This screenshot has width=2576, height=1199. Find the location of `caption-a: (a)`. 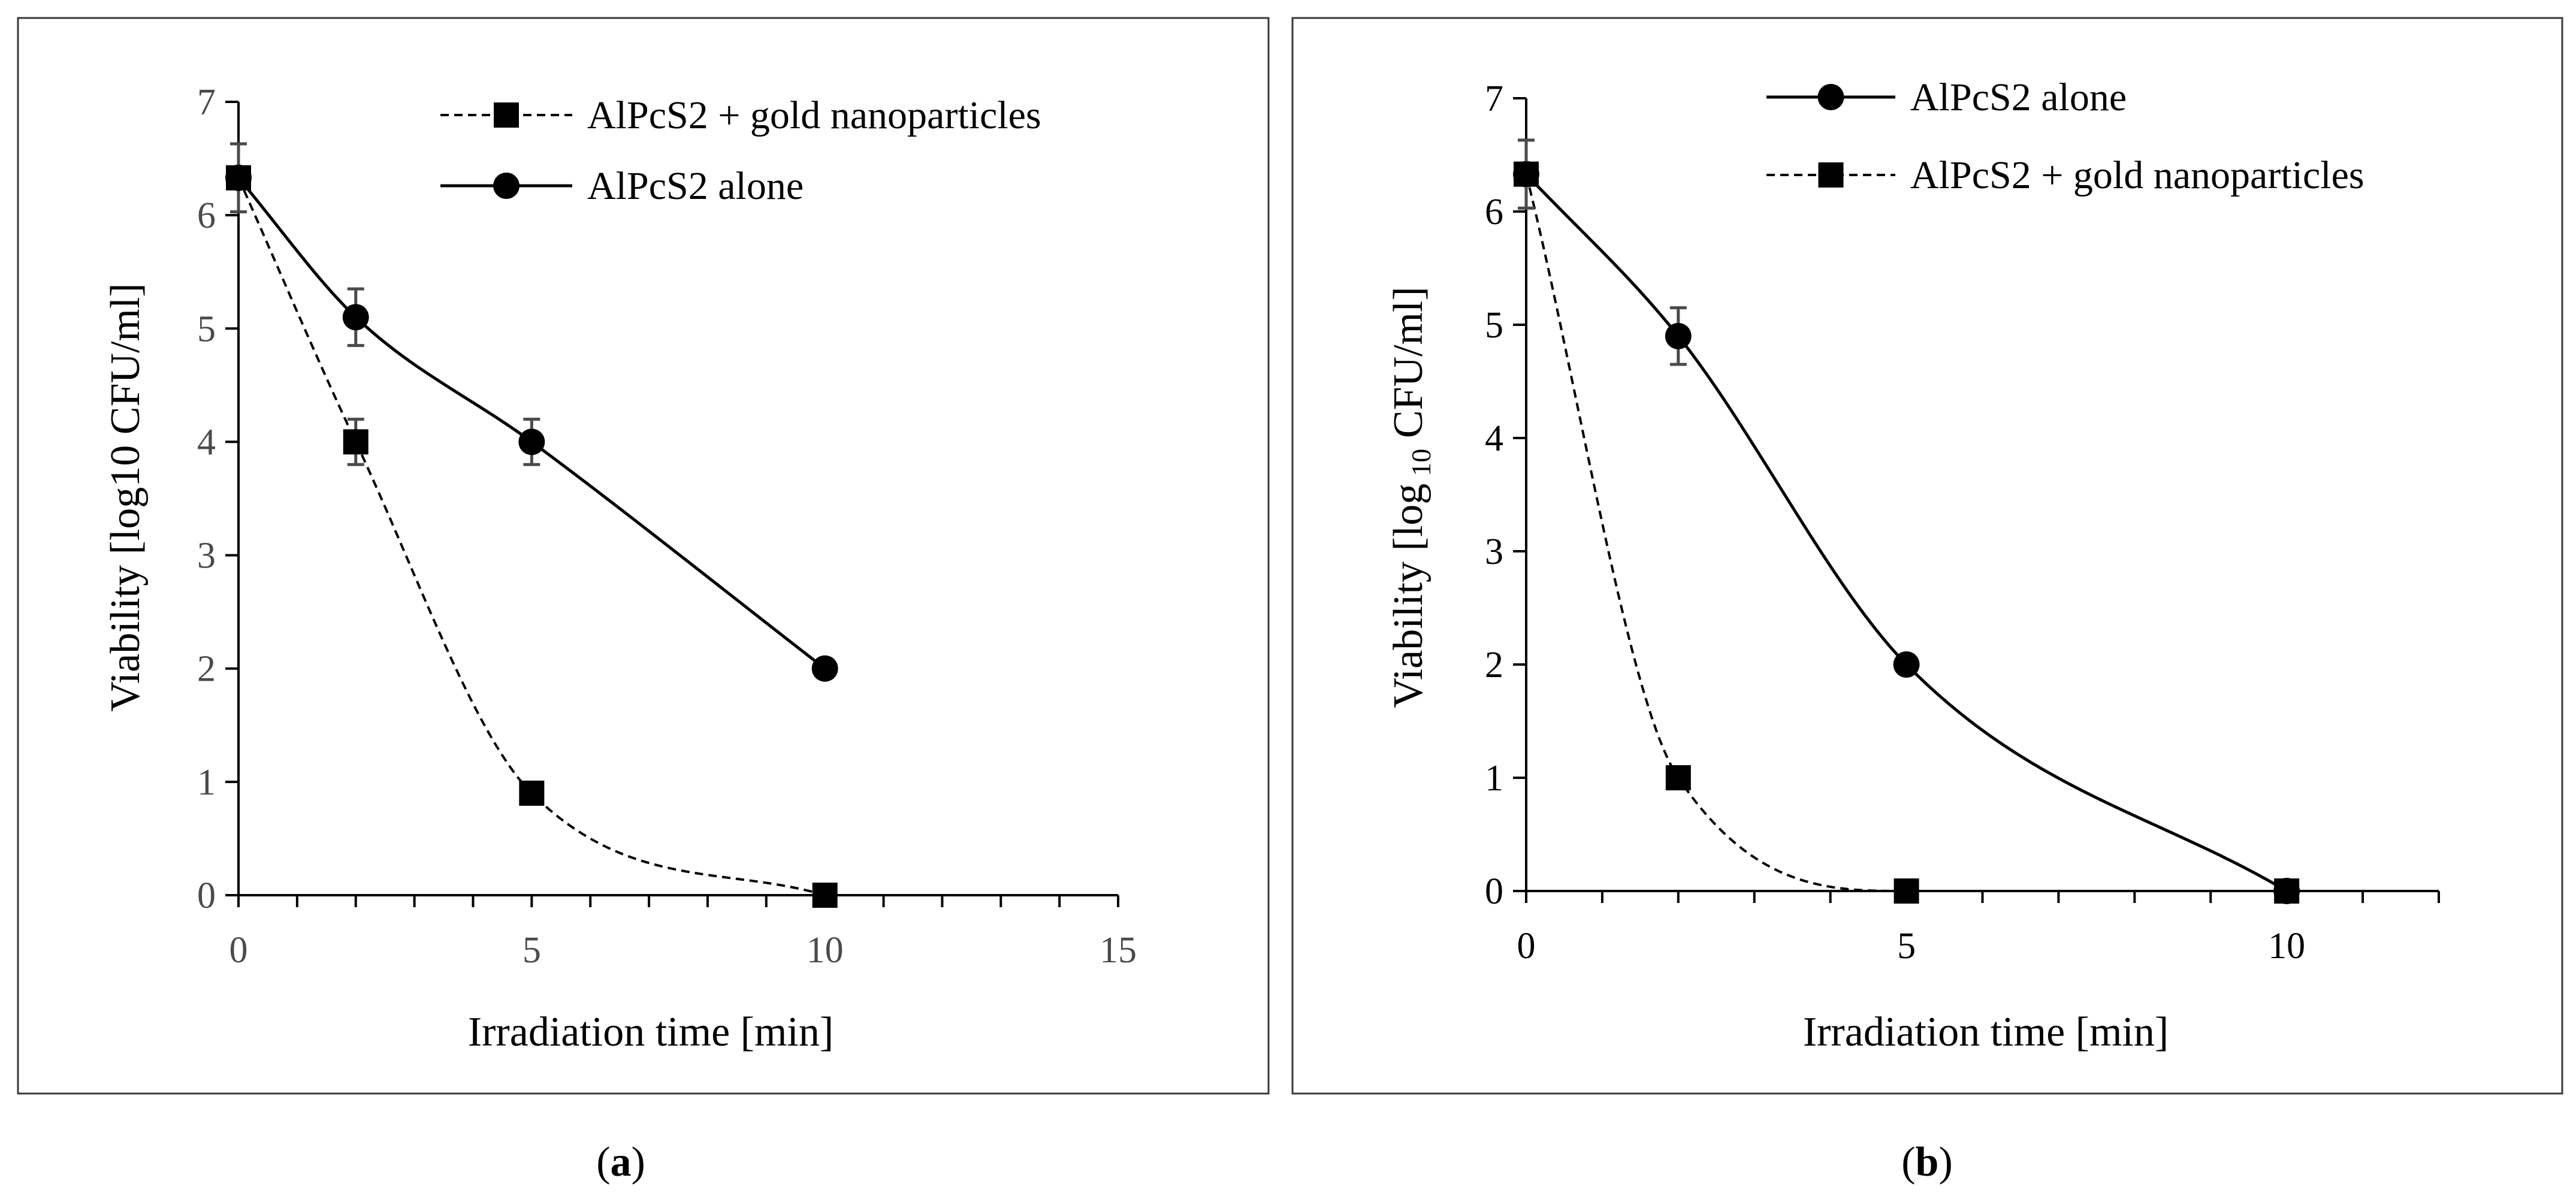

caption-a: (a) is located at coordinates (620, 1162).